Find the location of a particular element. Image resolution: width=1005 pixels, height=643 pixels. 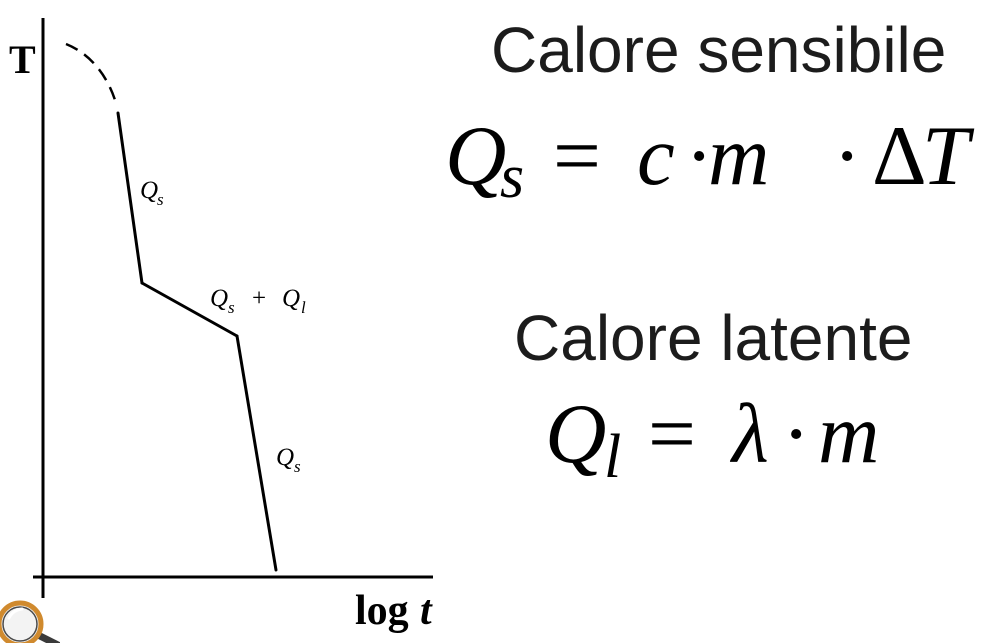

segment-label-3-symbol: Q is located at coordinates (285, 457).